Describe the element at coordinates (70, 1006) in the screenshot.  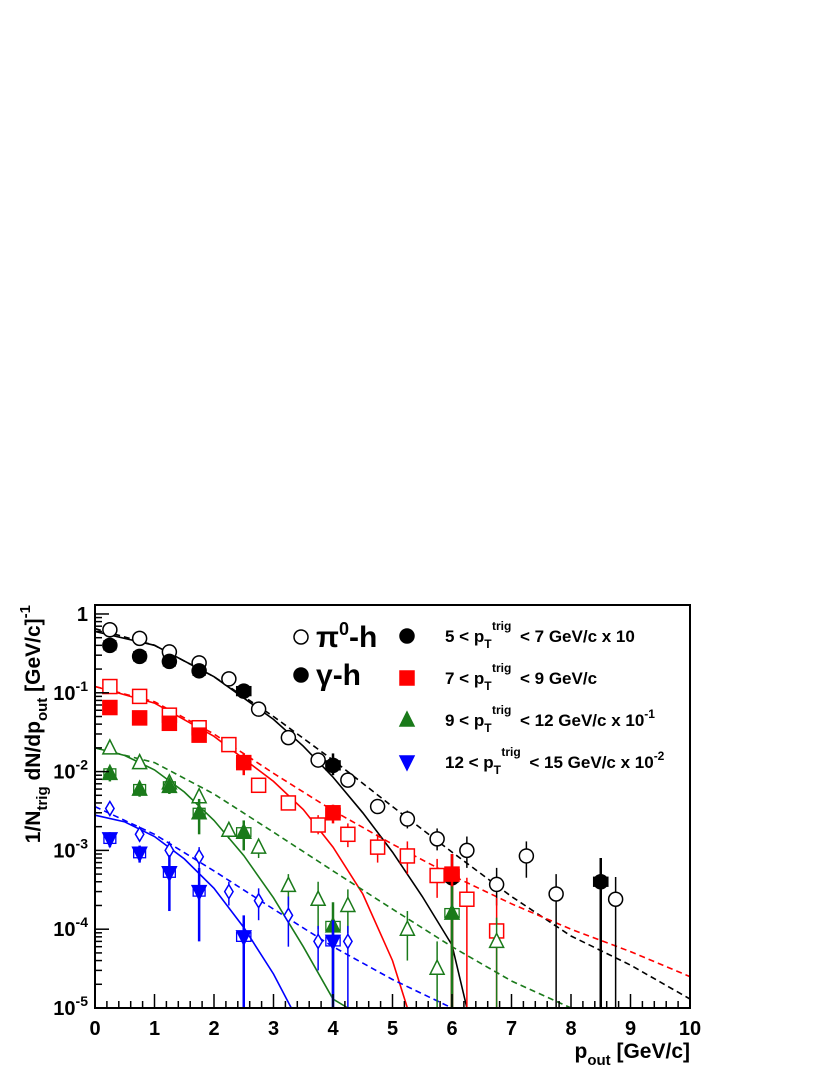
I see `y-tick-label: 10⁻⁵` at that location.